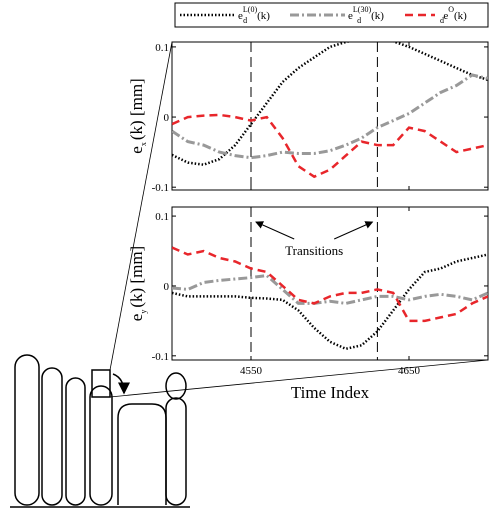 The image size is (490, 514). What do you see at coordinates (143, 144) in the screenshot?
I see `y-label-sub: x` at bounding box center [143, 144].